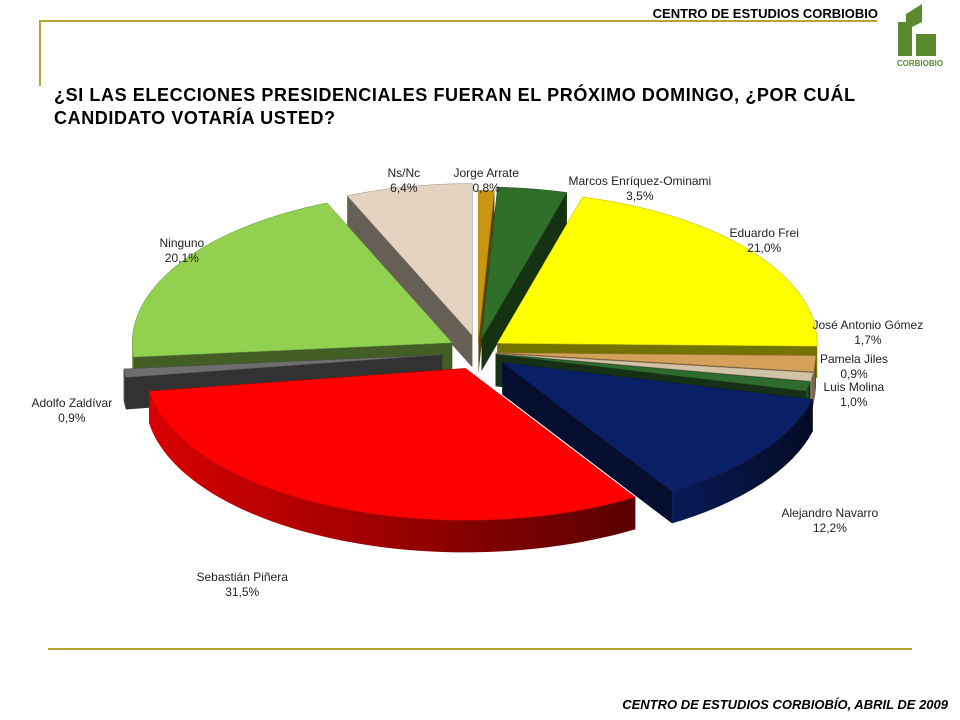 Image resolution: width=960 pixels, height=720 pixels. What do you see at coordinates (40, 53) in the screenshot?
I see `frame-left-rule` at bounding box center [40, 53].